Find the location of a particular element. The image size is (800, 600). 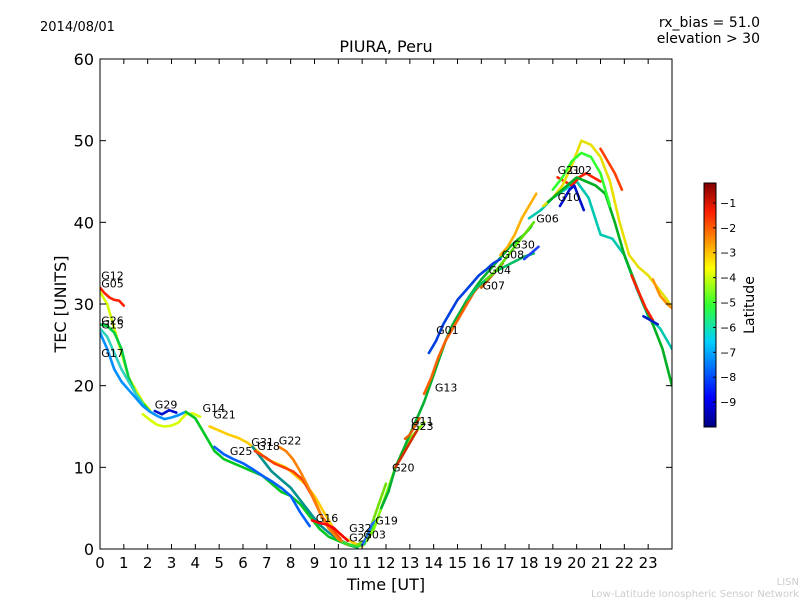

x-tick-label-4: 4 is located at coordinates (196, 563).